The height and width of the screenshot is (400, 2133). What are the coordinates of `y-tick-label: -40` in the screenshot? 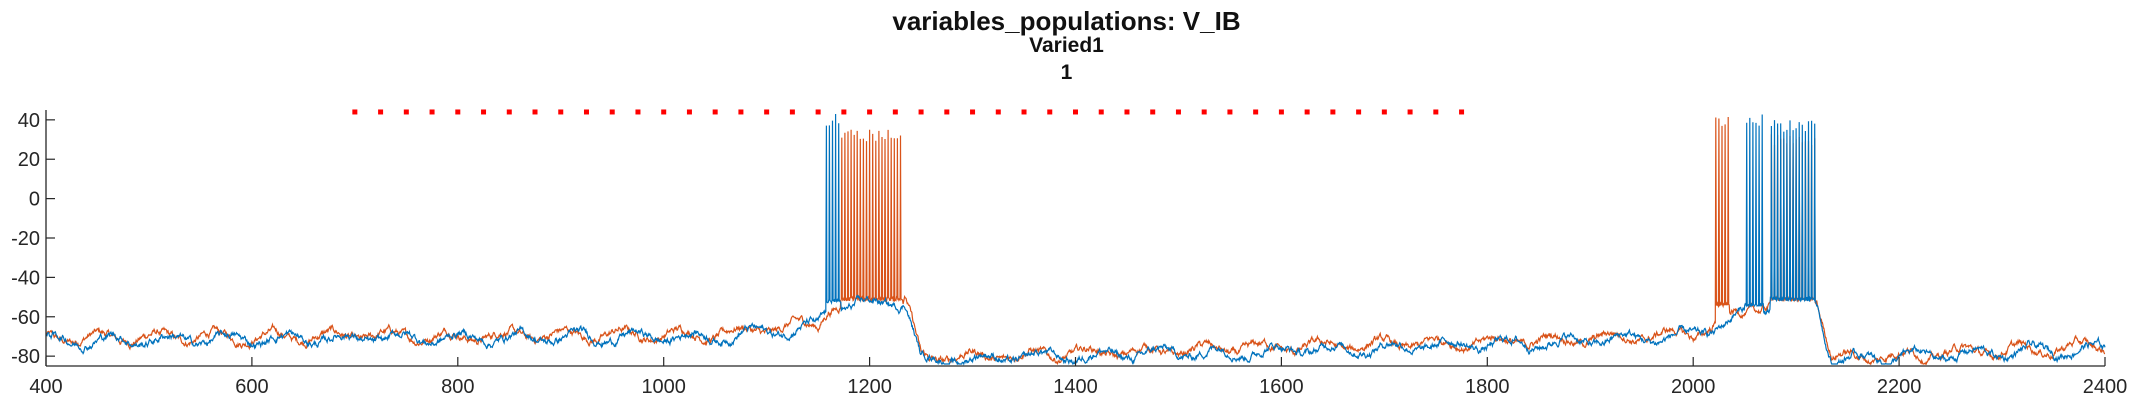 It's located at (25, 278).